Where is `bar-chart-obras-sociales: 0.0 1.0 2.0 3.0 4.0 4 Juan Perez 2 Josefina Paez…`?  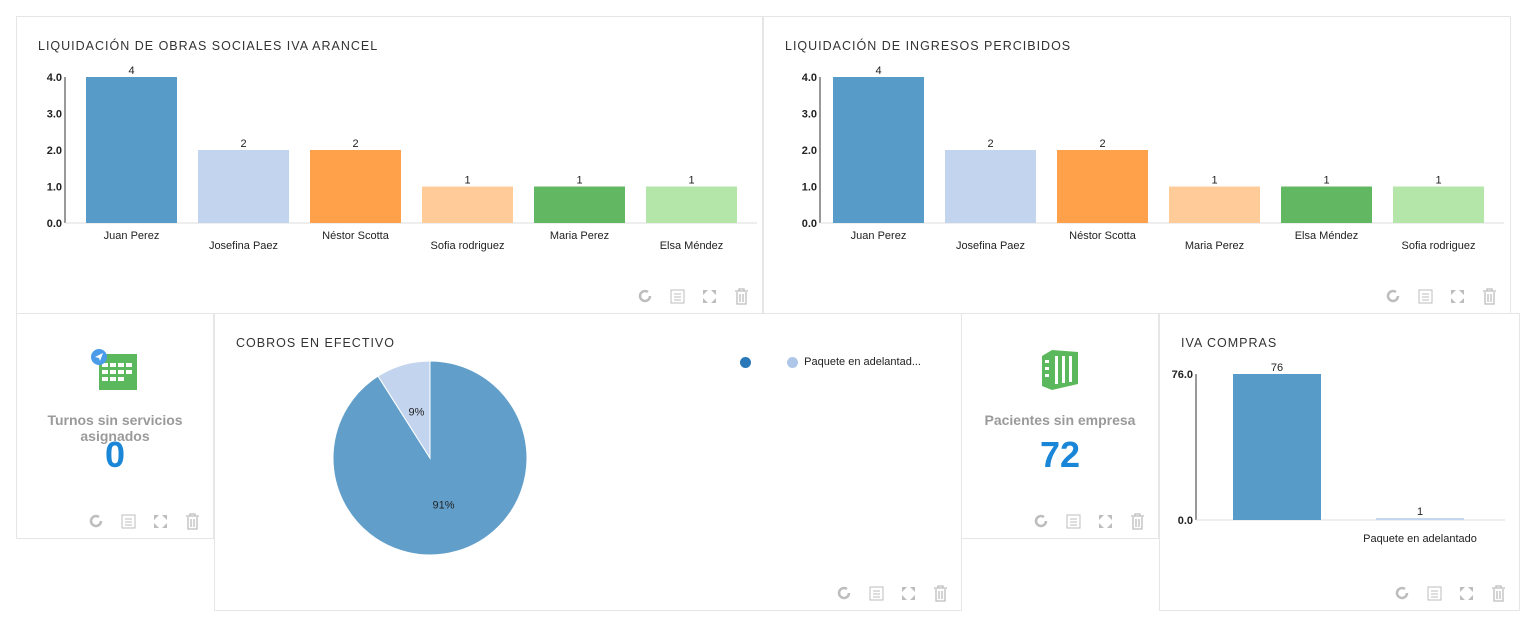
bar-chart-obras-sociales: 0.0 1.0 2.0 3.0 4.0 4 Juan Perez 2 Josefina Paez… is located at coordinates (402, 158).